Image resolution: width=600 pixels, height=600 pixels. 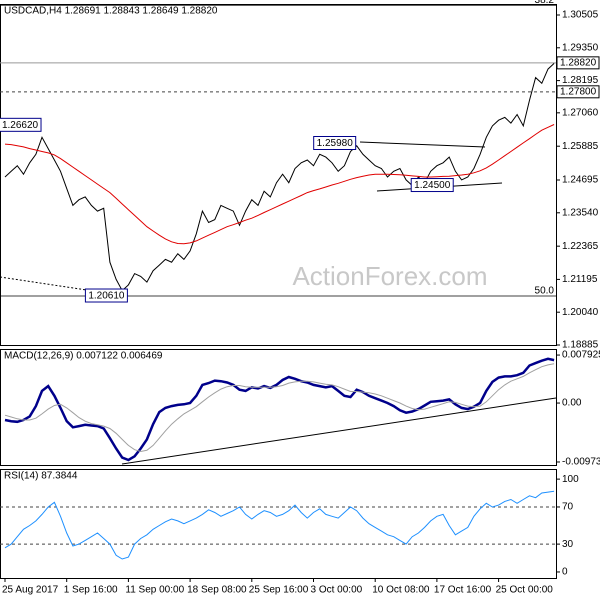 What do you see at coordinates (30, 590) in the screenshot?
I see `x-tick-label: 25 Aug 2017` at bounding box center [30, 590].